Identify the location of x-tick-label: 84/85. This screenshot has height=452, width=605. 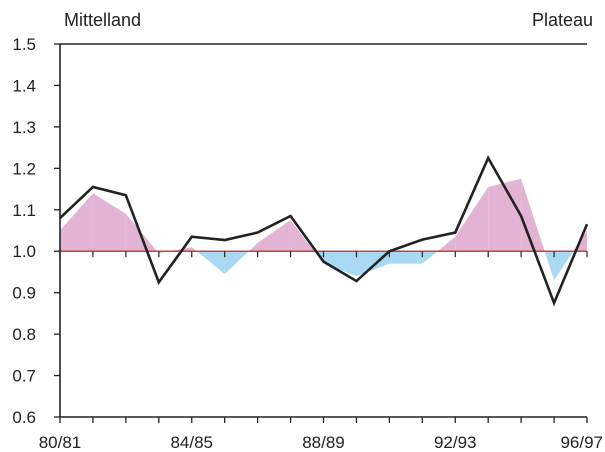
(191, 442).